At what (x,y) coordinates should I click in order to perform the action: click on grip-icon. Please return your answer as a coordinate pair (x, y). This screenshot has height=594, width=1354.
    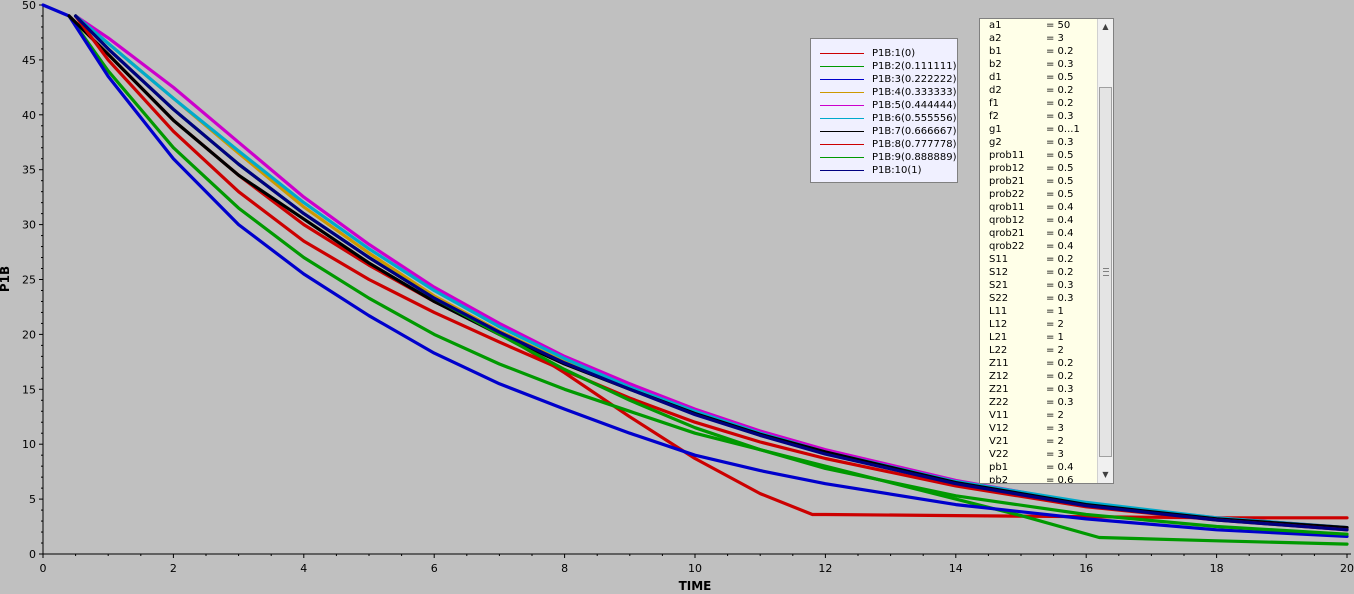
    Looking at the image, I should click on (1106, 272).